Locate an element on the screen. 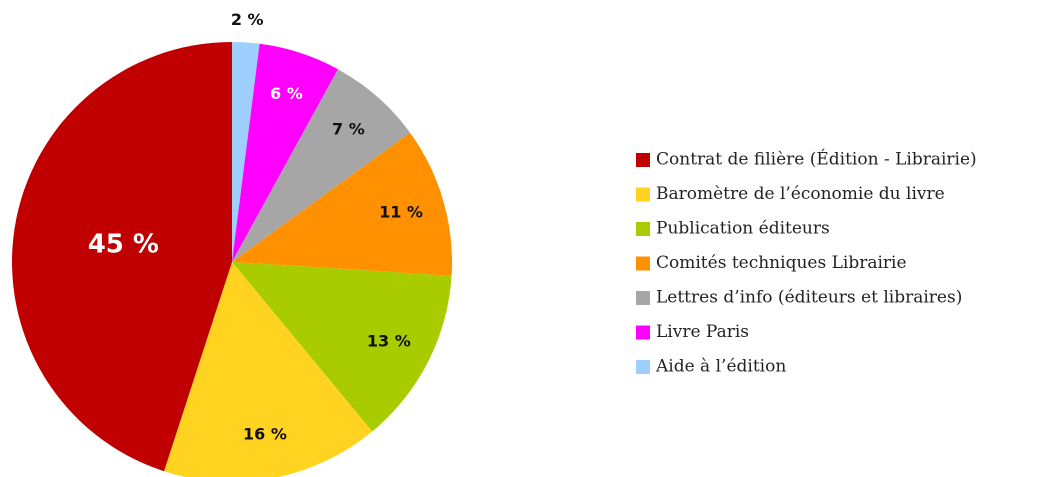 The width and height of the screenshot is (1044, 477). slice-label: 6 % is located at coordinates (286, 93).